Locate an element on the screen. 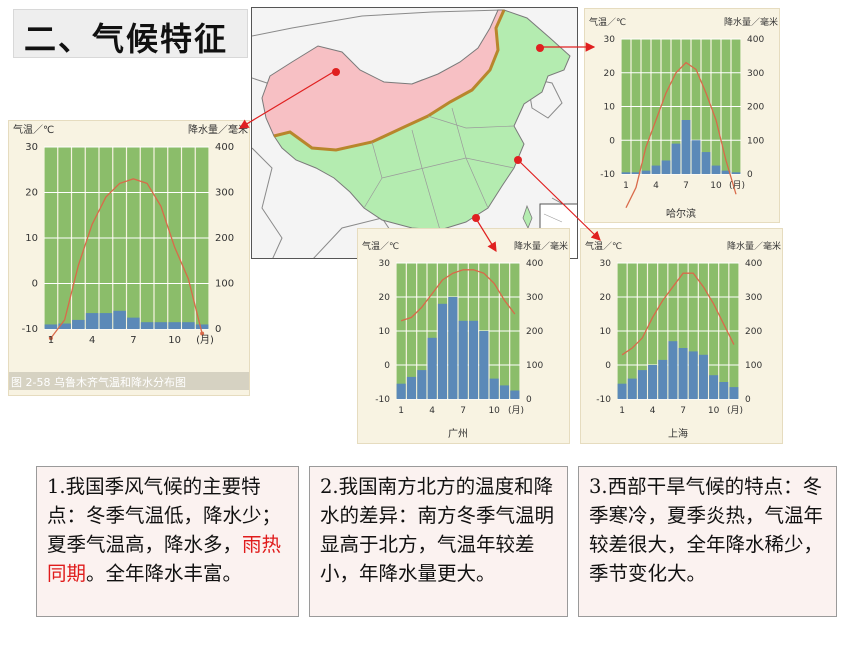 This screenshot has height=645, width=860. chart-caption: 图 2-58 乌鲁木齐气温和降水分布图 is located at coordinates (98, 382).